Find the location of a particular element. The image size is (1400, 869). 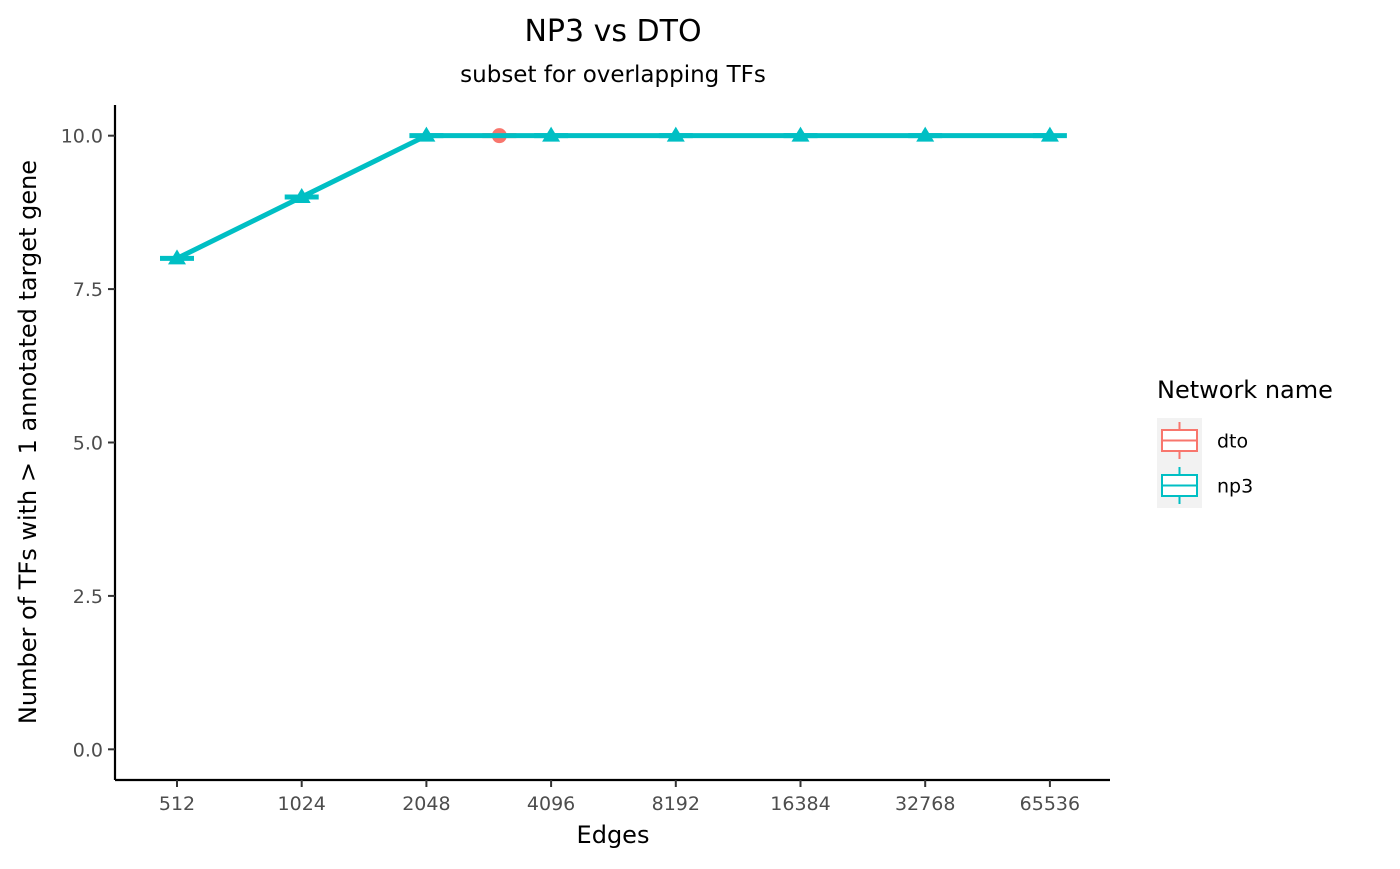

x-axis-label: Edges is located at coordinates (613, 835).